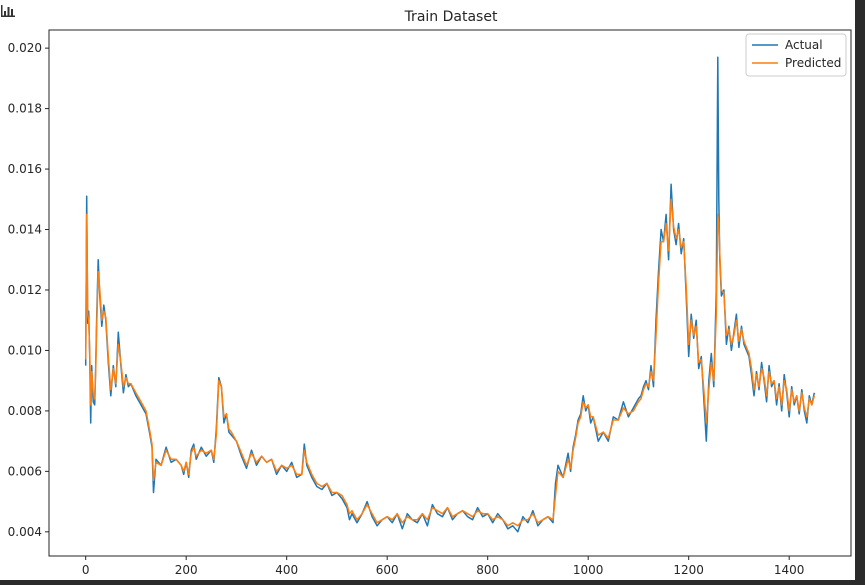 Image resolution: width=865 pixels, height=585 pixels. I want to click on y-tick-label: 0.016, so click(25, 169).